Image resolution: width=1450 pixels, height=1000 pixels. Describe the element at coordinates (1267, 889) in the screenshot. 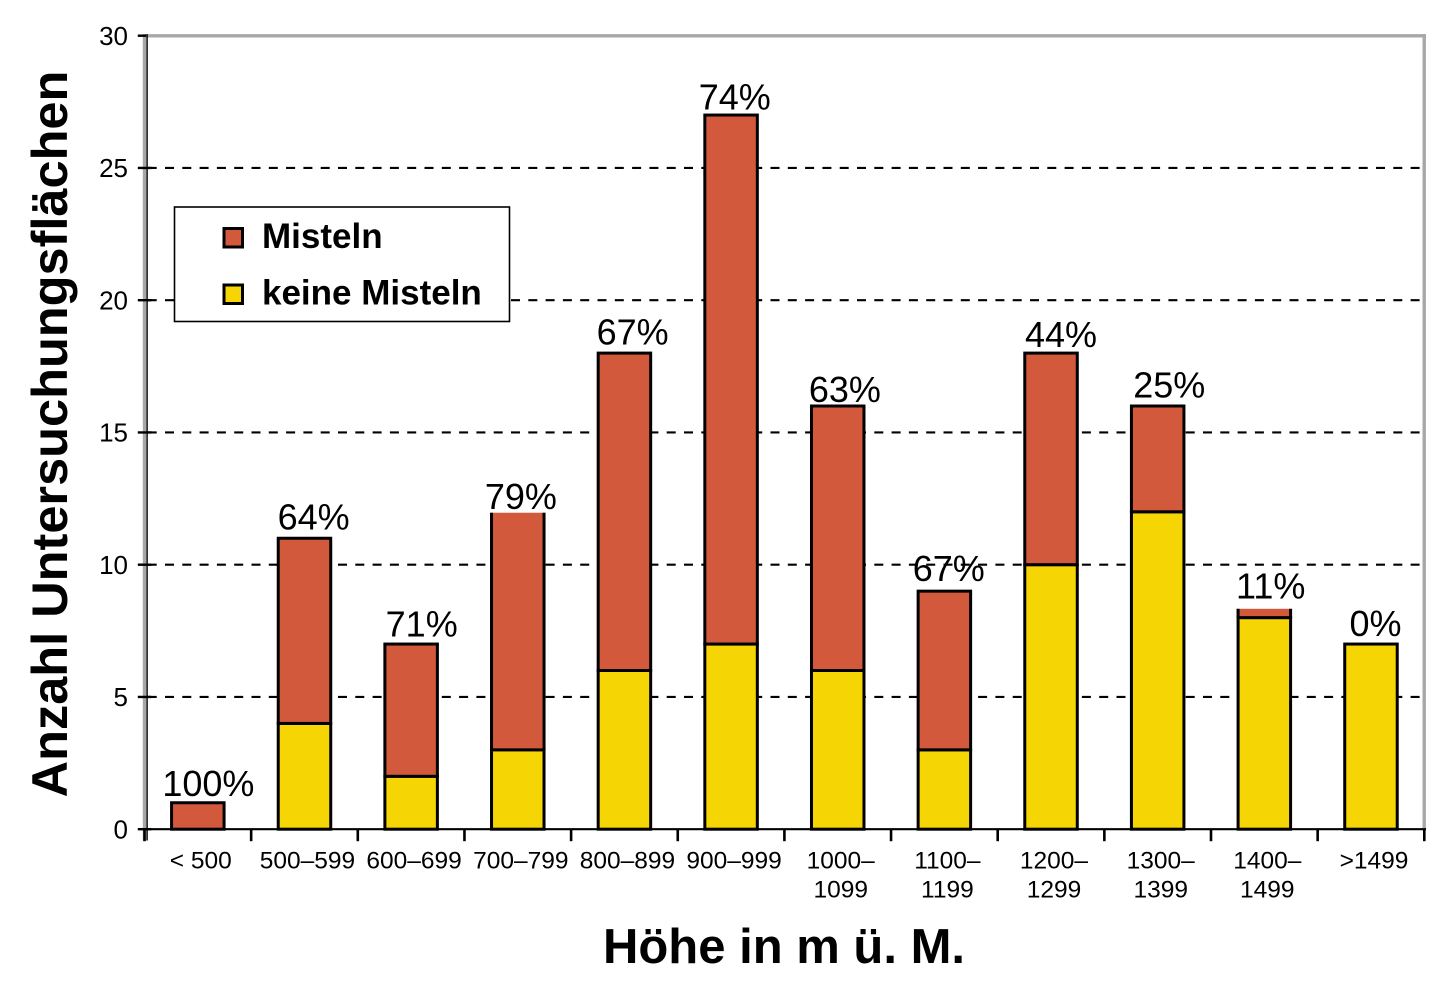

I see `svg-text: 1499` at that location.